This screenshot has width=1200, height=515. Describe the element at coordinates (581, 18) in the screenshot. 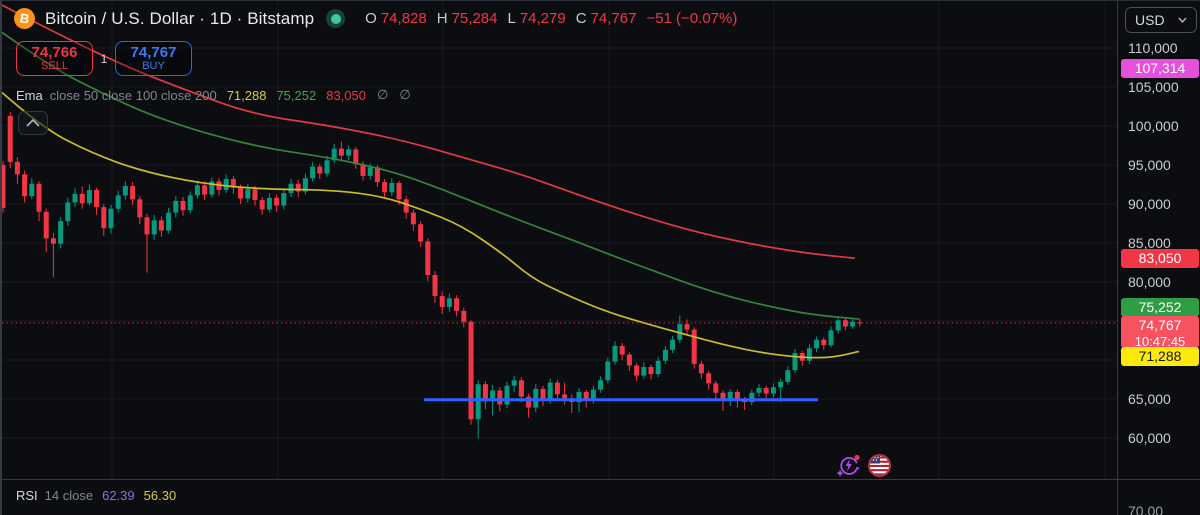

I see `close-label: C` at that location.